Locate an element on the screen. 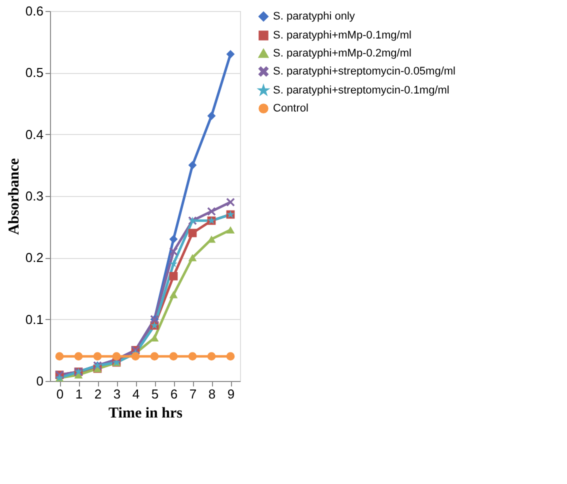 This screenshot has height=484, width=567. y-tick-label: 0.3 is located at coordinates (34, 196).